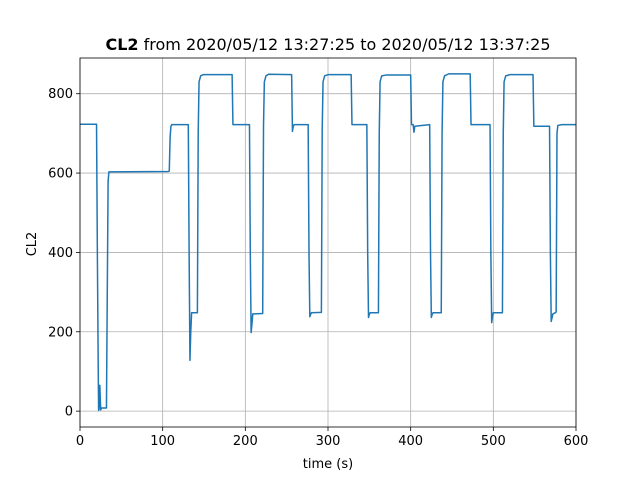 This screenshot has height=480, width=640. Describe the element at coordinates (162, 441) in the screenshot. I see `x-tick-label: 100` at that location.